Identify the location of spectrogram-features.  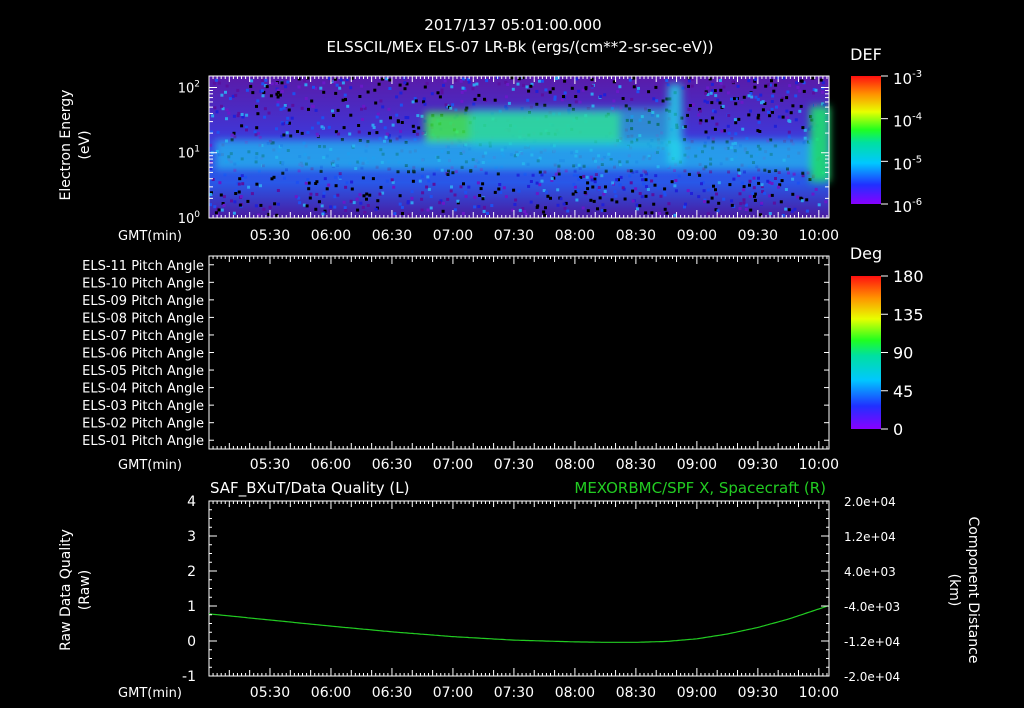
(522, 133).